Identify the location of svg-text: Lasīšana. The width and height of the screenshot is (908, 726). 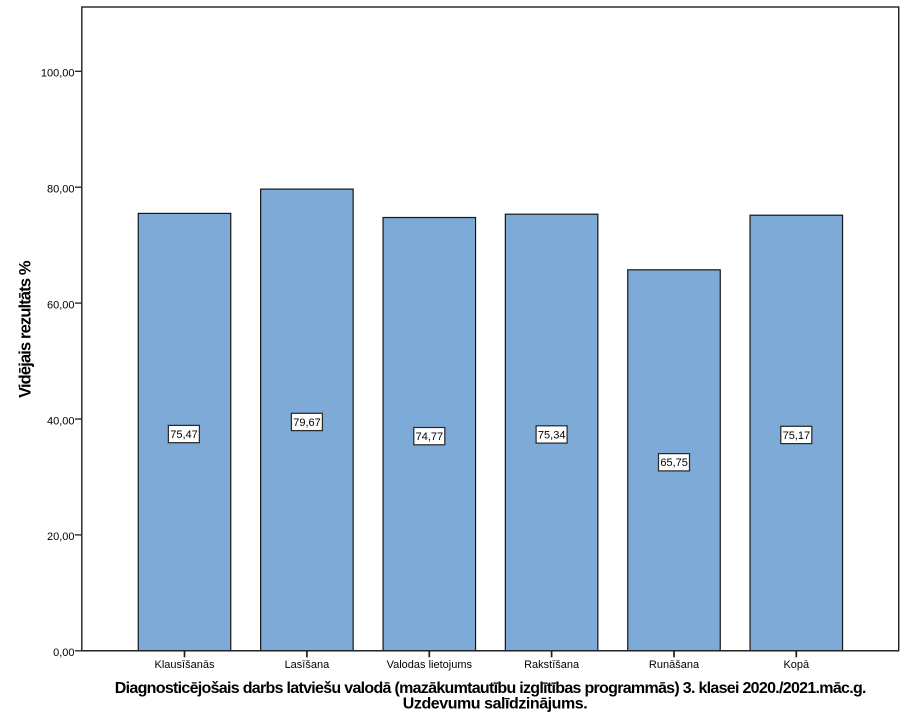
(308, 665).